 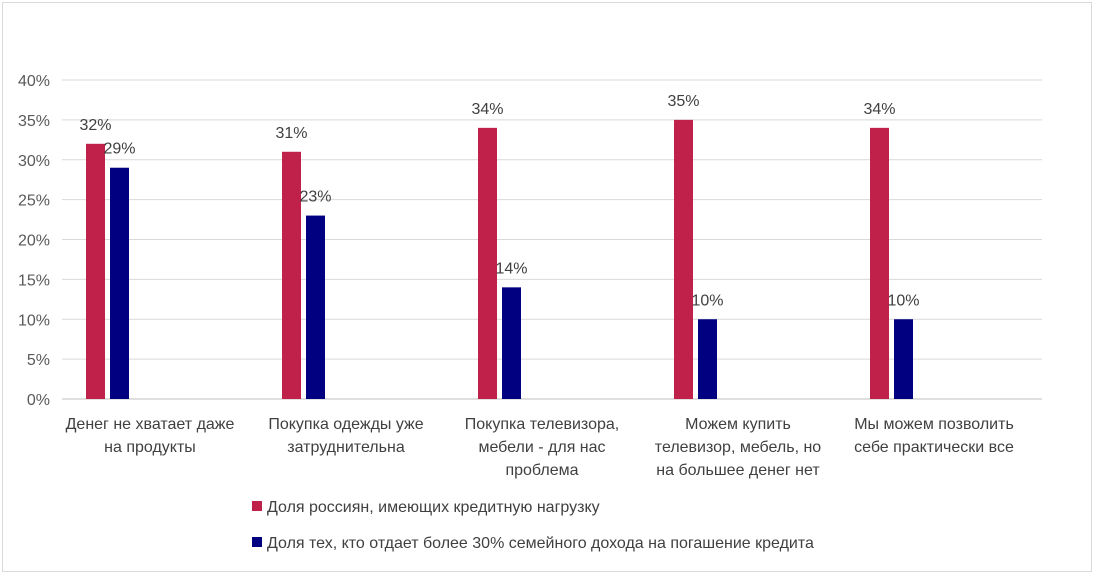 I want to click on data-label: 14%, so click(x=511, y=268).